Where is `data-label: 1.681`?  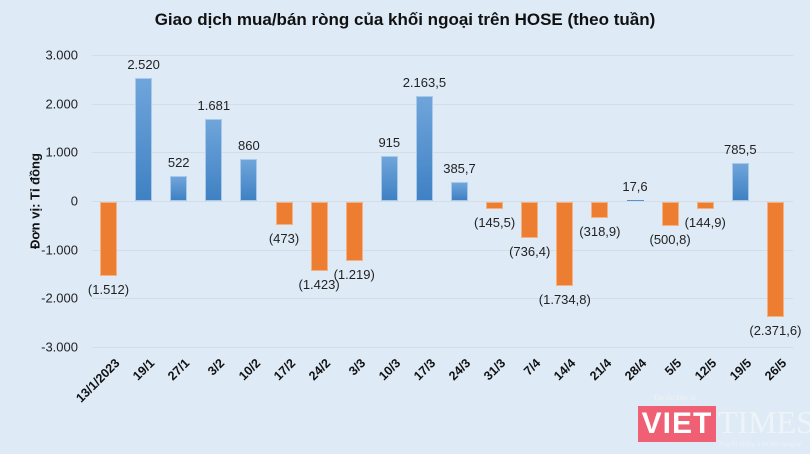 data-label: 1.681 is located at coordinates (214, 106).